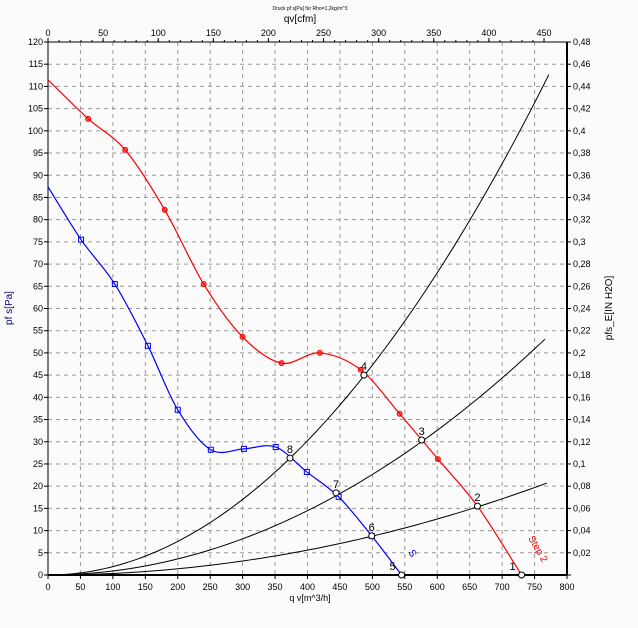  What do you see at coordinates (290, 450) in the screenshot?
I see `operating-point-label: 8` at bounding box center [290, 450].